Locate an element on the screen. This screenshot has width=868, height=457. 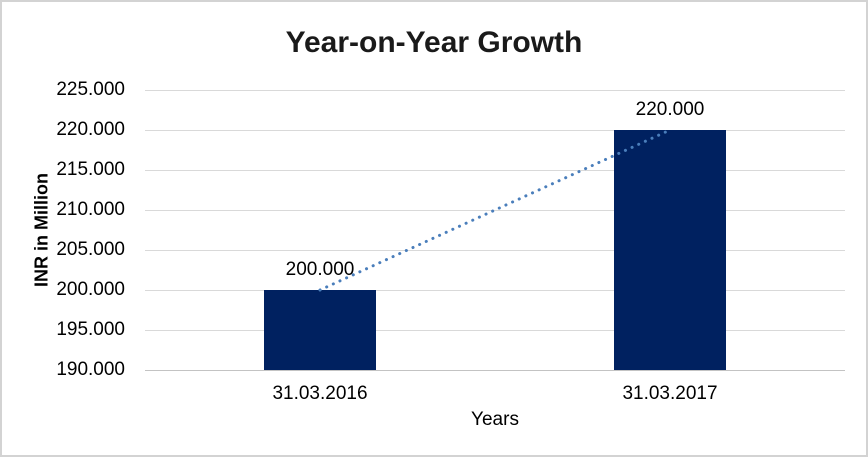
y-tick-label: 195.000 is located at coordinates (90, 329).